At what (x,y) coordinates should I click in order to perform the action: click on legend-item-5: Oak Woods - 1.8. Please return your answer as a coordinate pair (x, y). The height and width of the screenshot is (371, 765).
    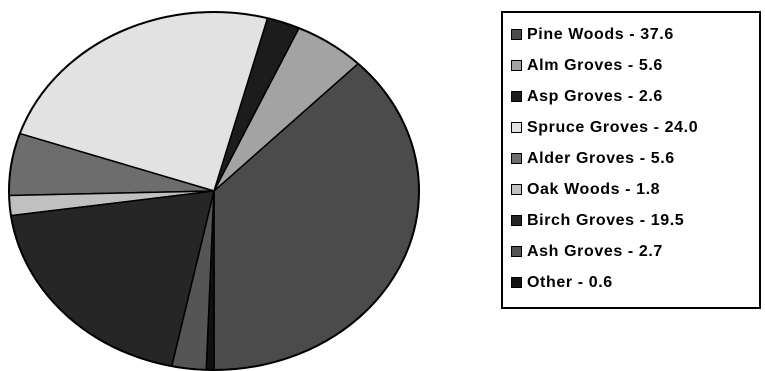
    Looking at the image, I should click on (635, 189).